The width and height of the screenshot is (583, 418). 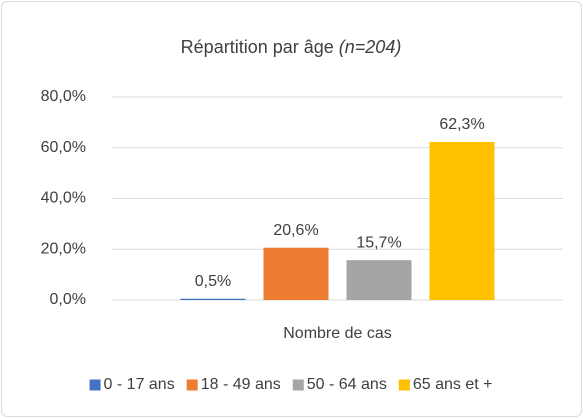 What do you see at coordinates (68, 299) in the screenshot?
I see `y-tick-label: 0,0%` at bounding box center [68, 299].